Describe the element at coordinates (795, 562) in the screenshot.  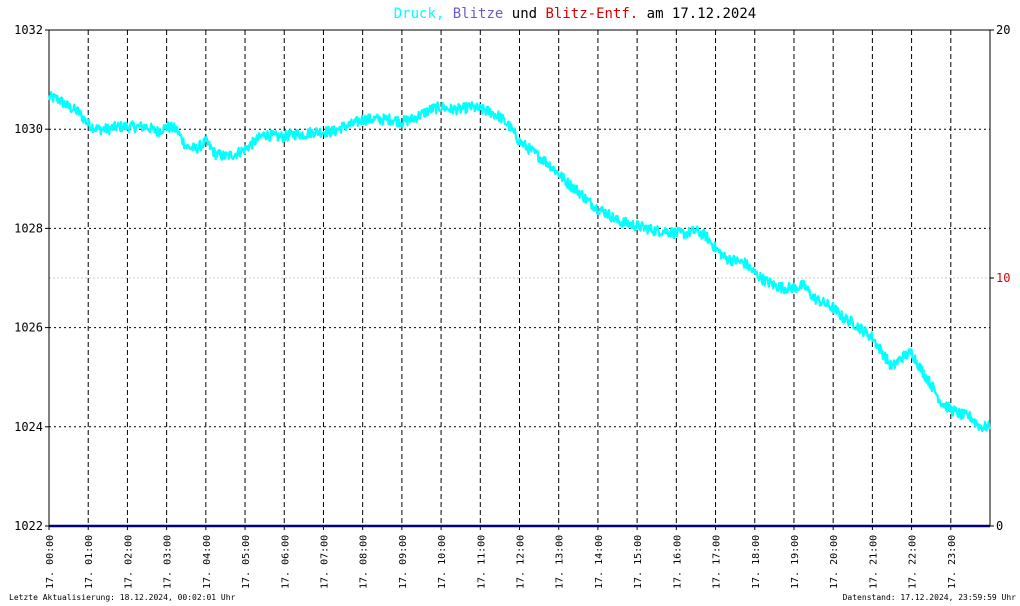
I see `x-tick-label: 17. 19:00` at that location.